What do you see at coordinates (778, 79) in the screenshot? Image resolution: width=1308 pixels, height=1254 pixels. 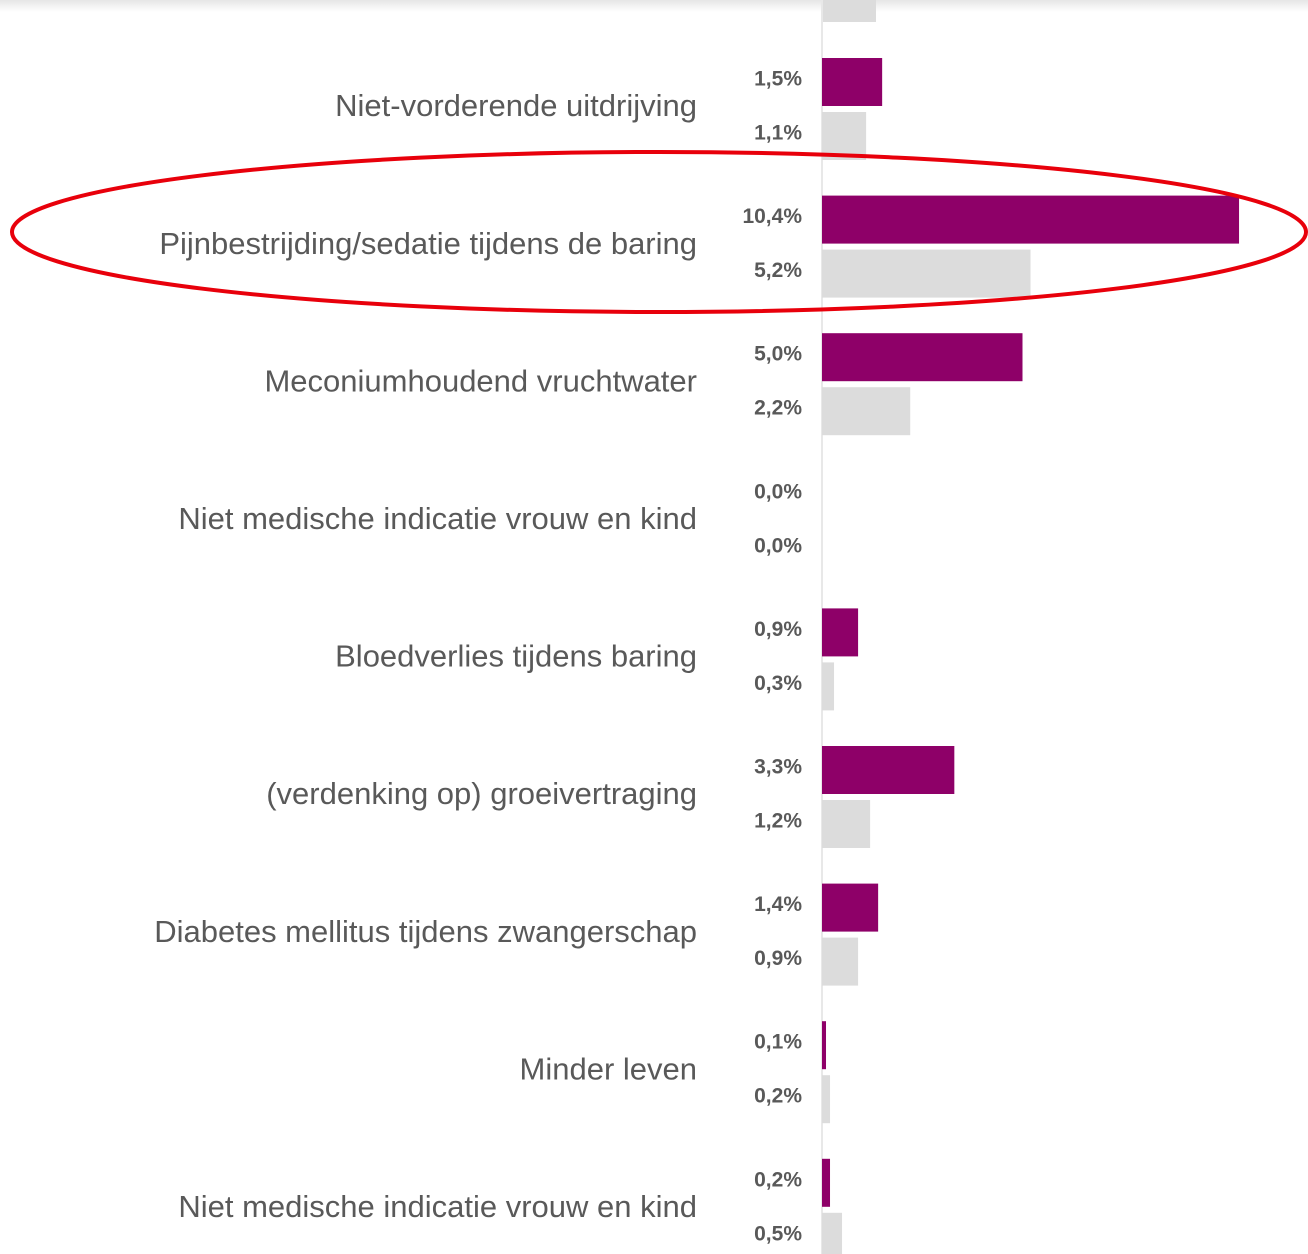 I see `value-label: 1,5%` at bounding box center [778, 79].